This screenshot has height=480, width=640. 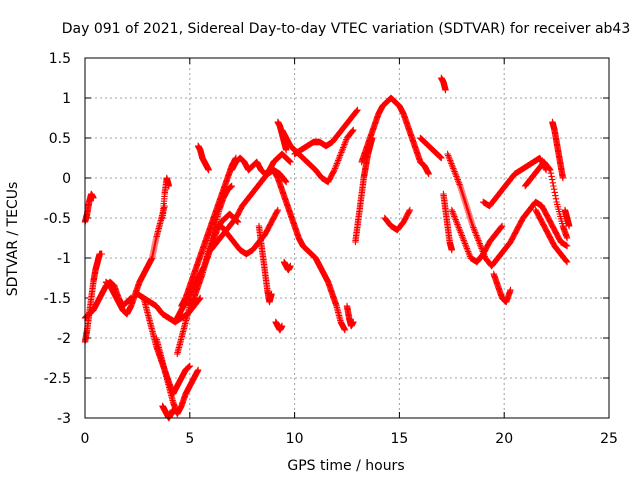 I want to click on x-tick-label: 25, so click(x=609, y=439).